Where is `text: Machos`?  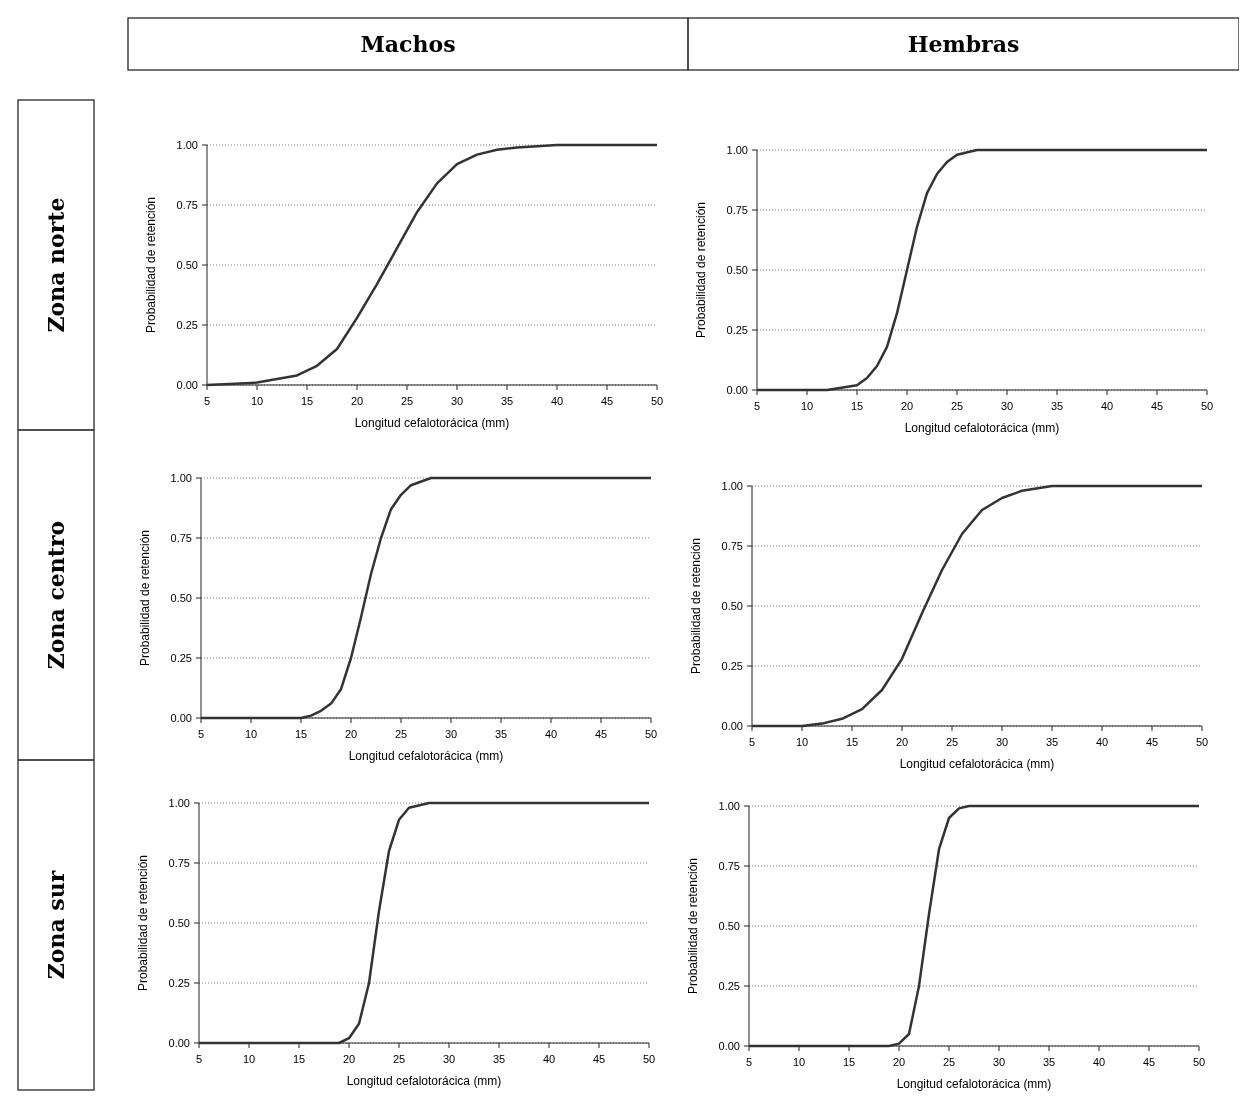 text: Machos is located at coordinates (408, 44).